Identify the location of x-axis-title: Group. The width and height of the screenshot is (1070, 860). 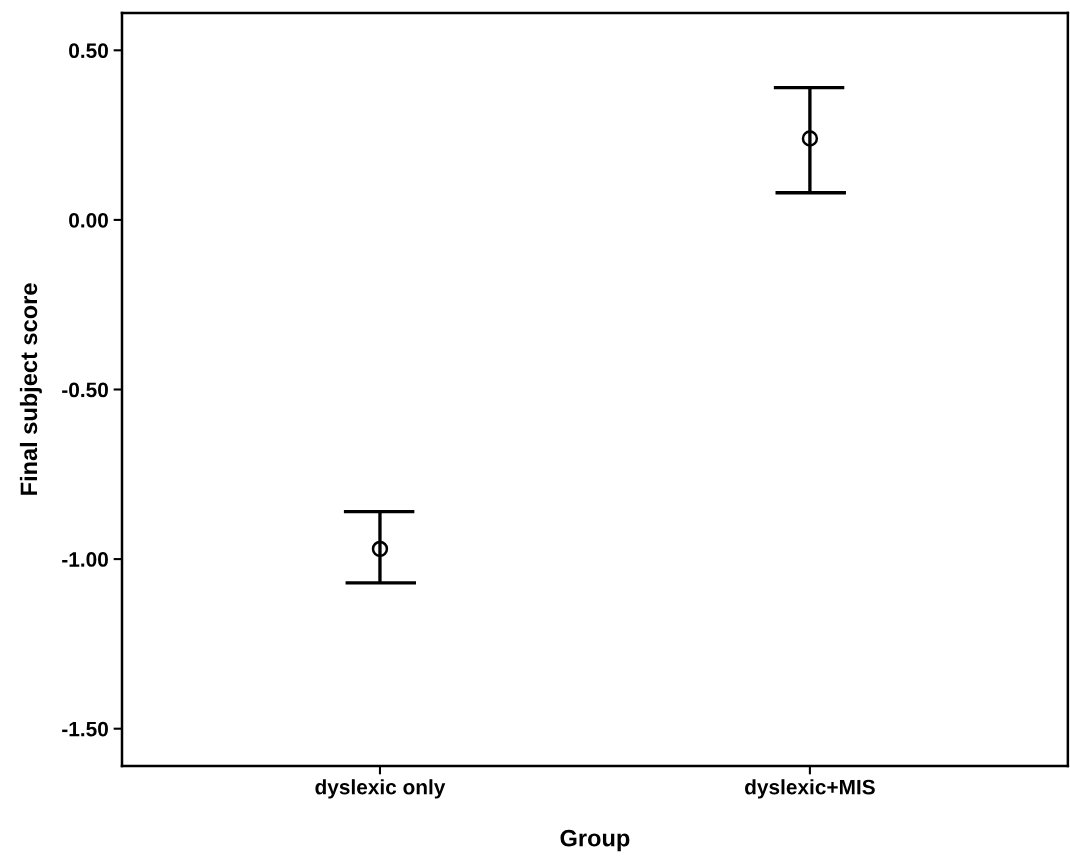
(595, 840).